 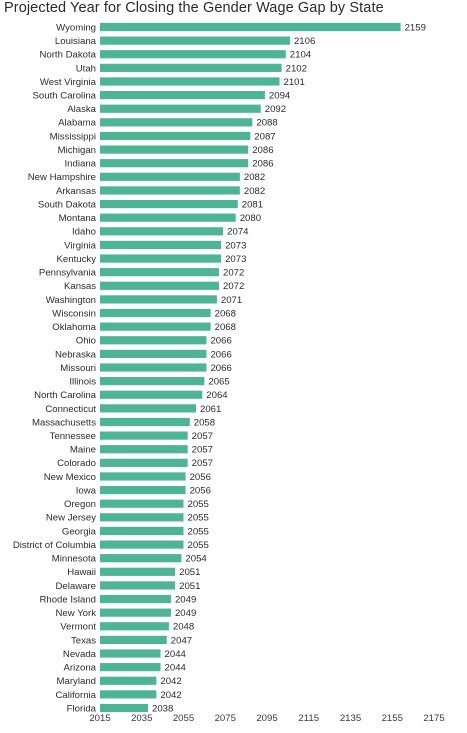 I want to click on category-label: Mississippi, so click(x=73, y=136).